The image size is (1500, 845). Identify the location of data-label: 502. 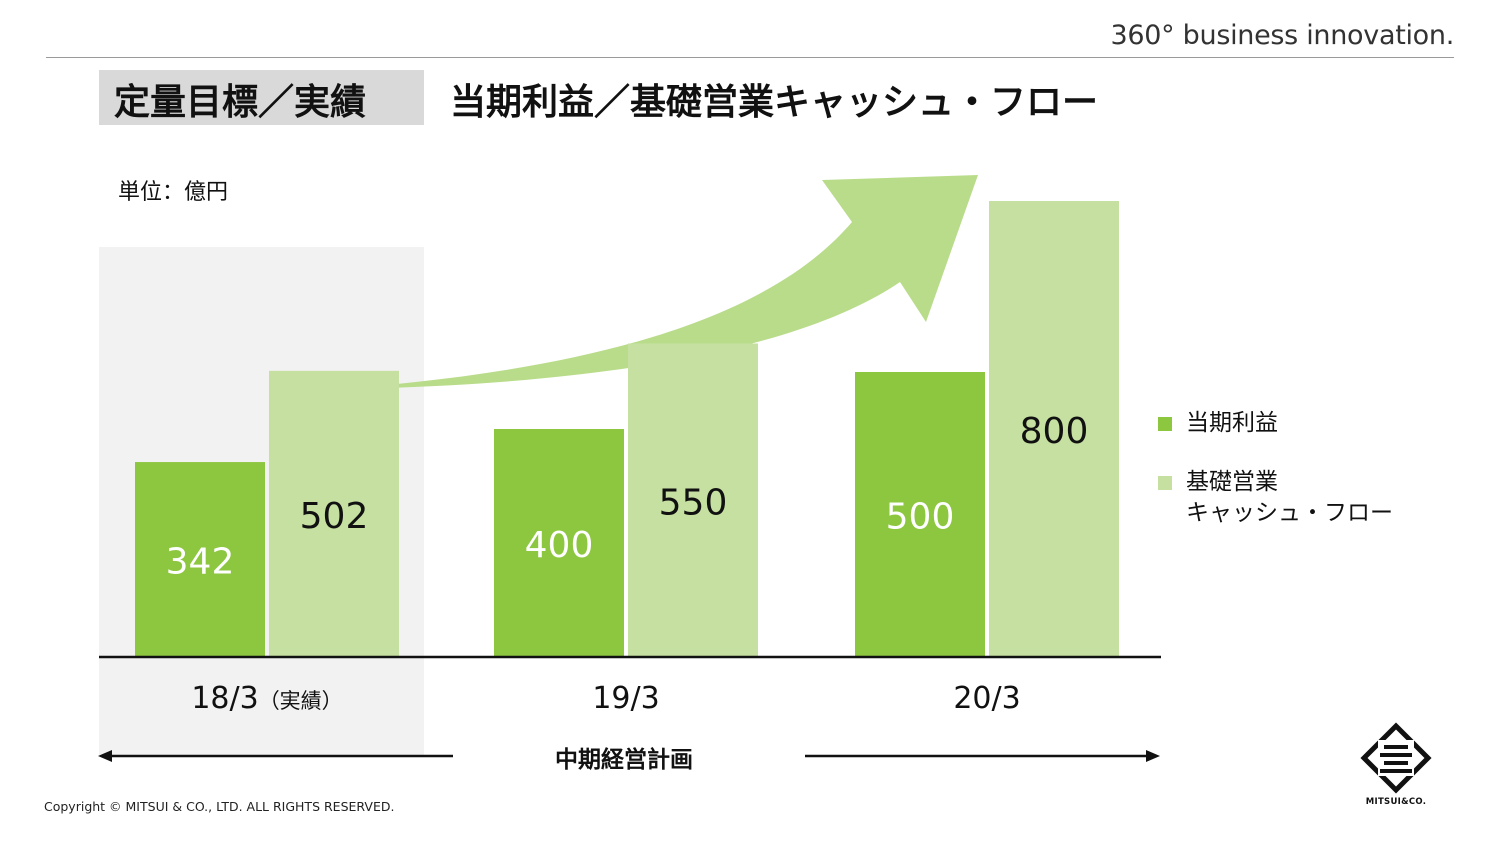
(334, 516).